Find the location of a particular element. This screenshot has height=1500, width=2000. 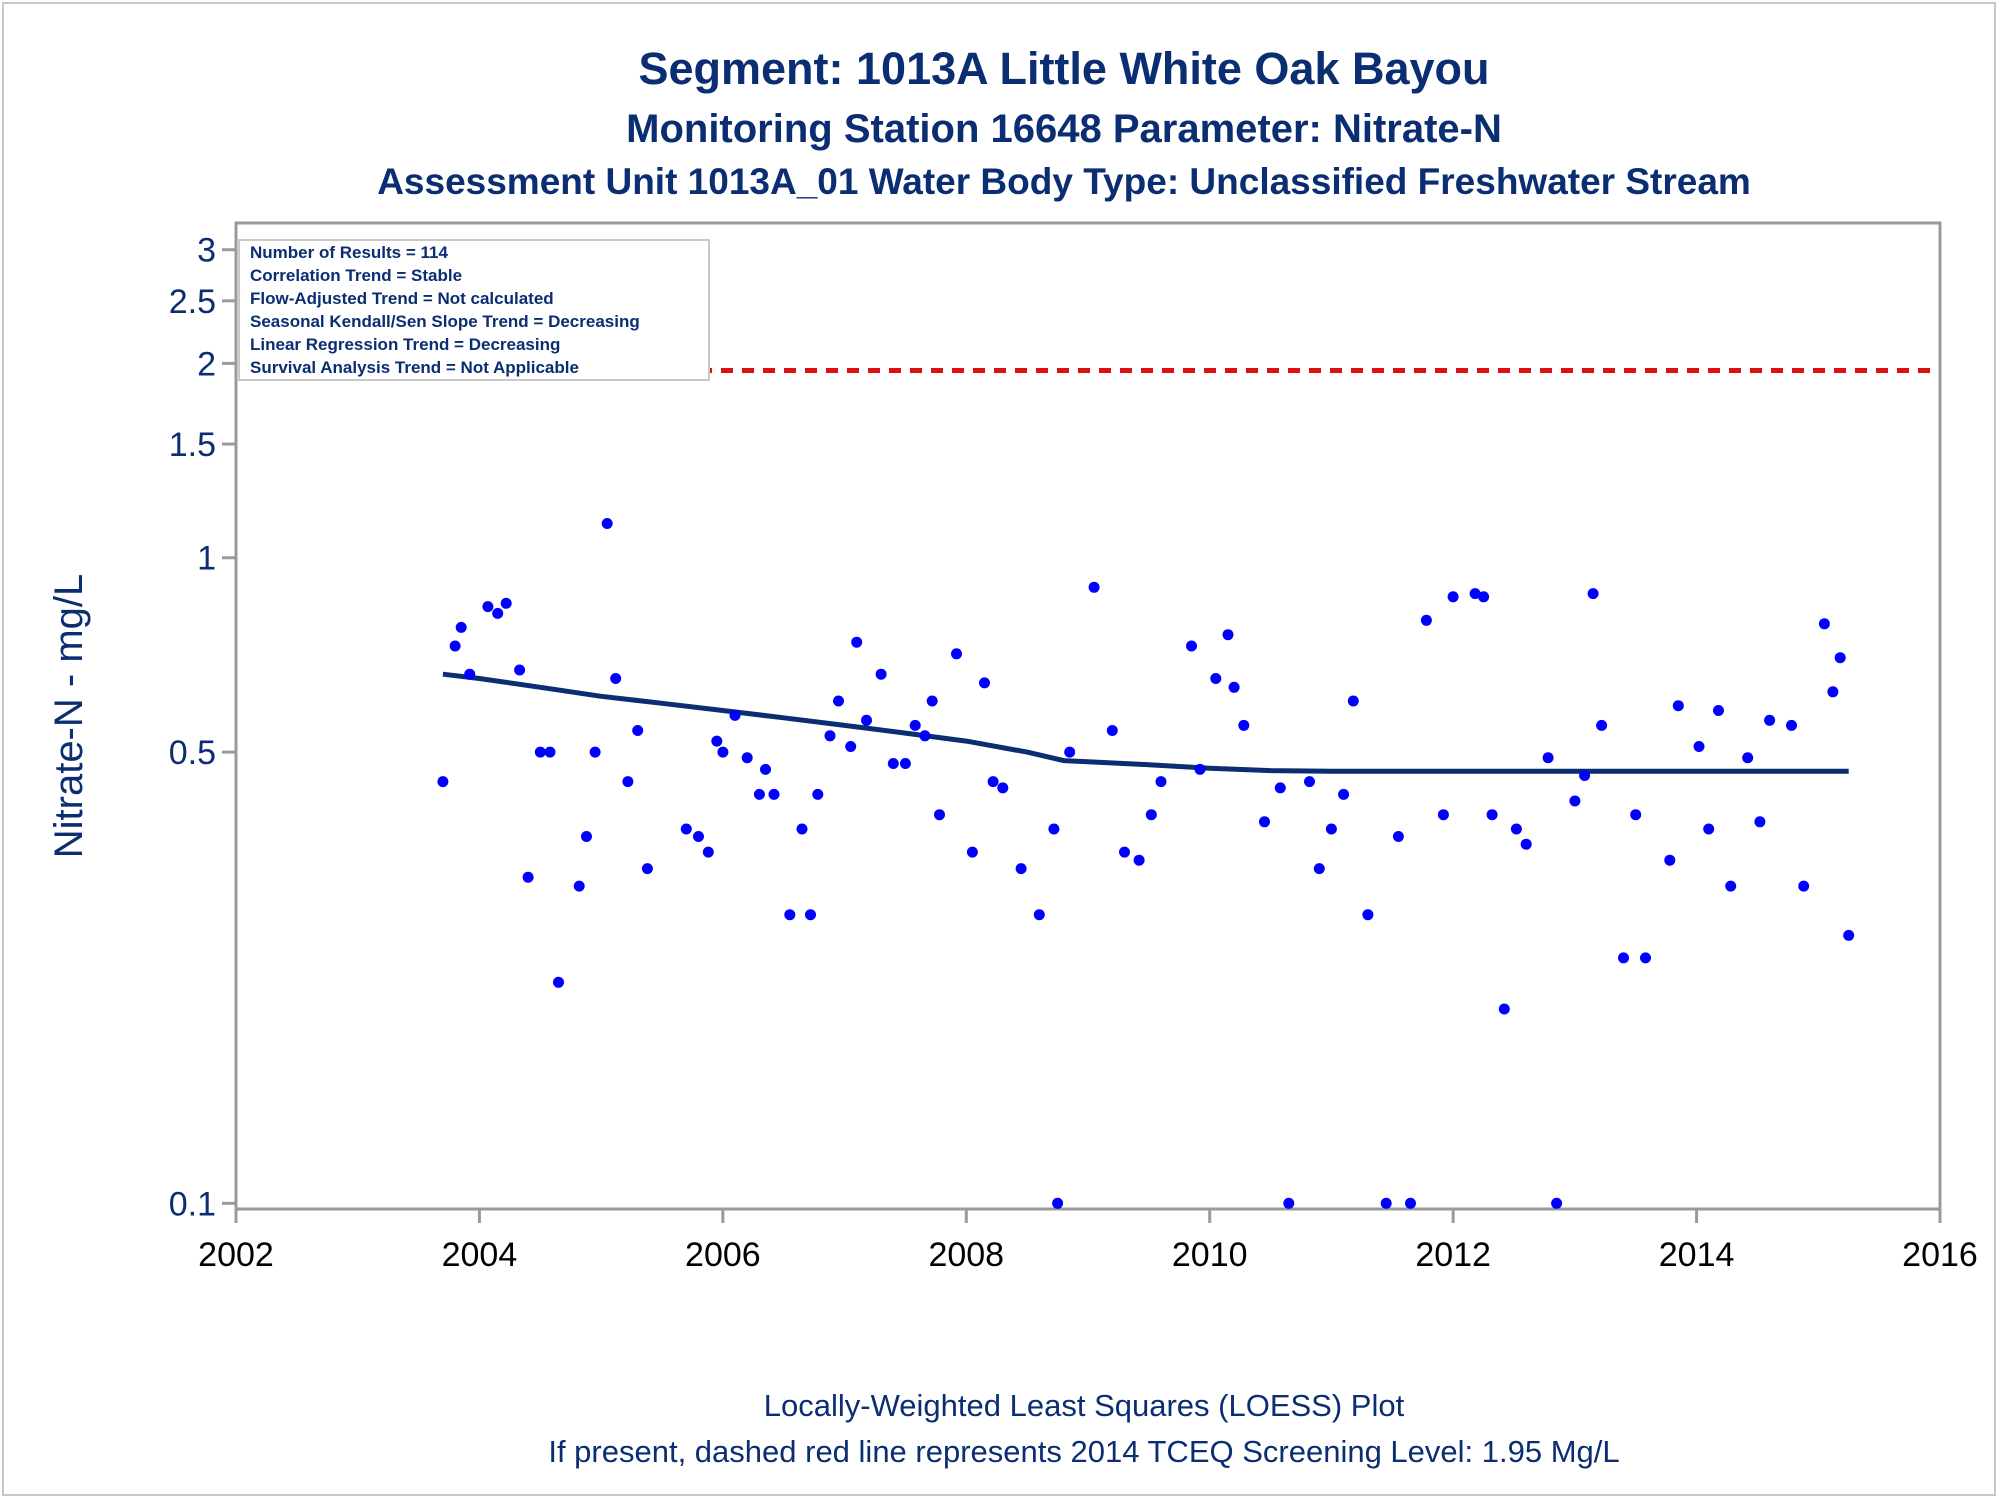

inset-flow-adjusted-trend: Flow-Adjusted Trend = Not calculated is located at coordinates (402, 298).